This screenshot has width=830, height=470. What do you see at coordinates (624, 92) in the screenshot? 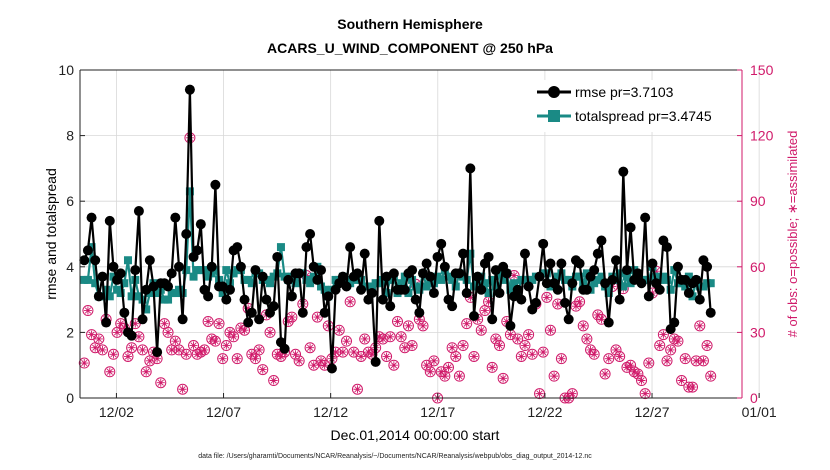
I see `legend-rmse-label: rmse pr=3.7103` at bounding box center [624, 92].